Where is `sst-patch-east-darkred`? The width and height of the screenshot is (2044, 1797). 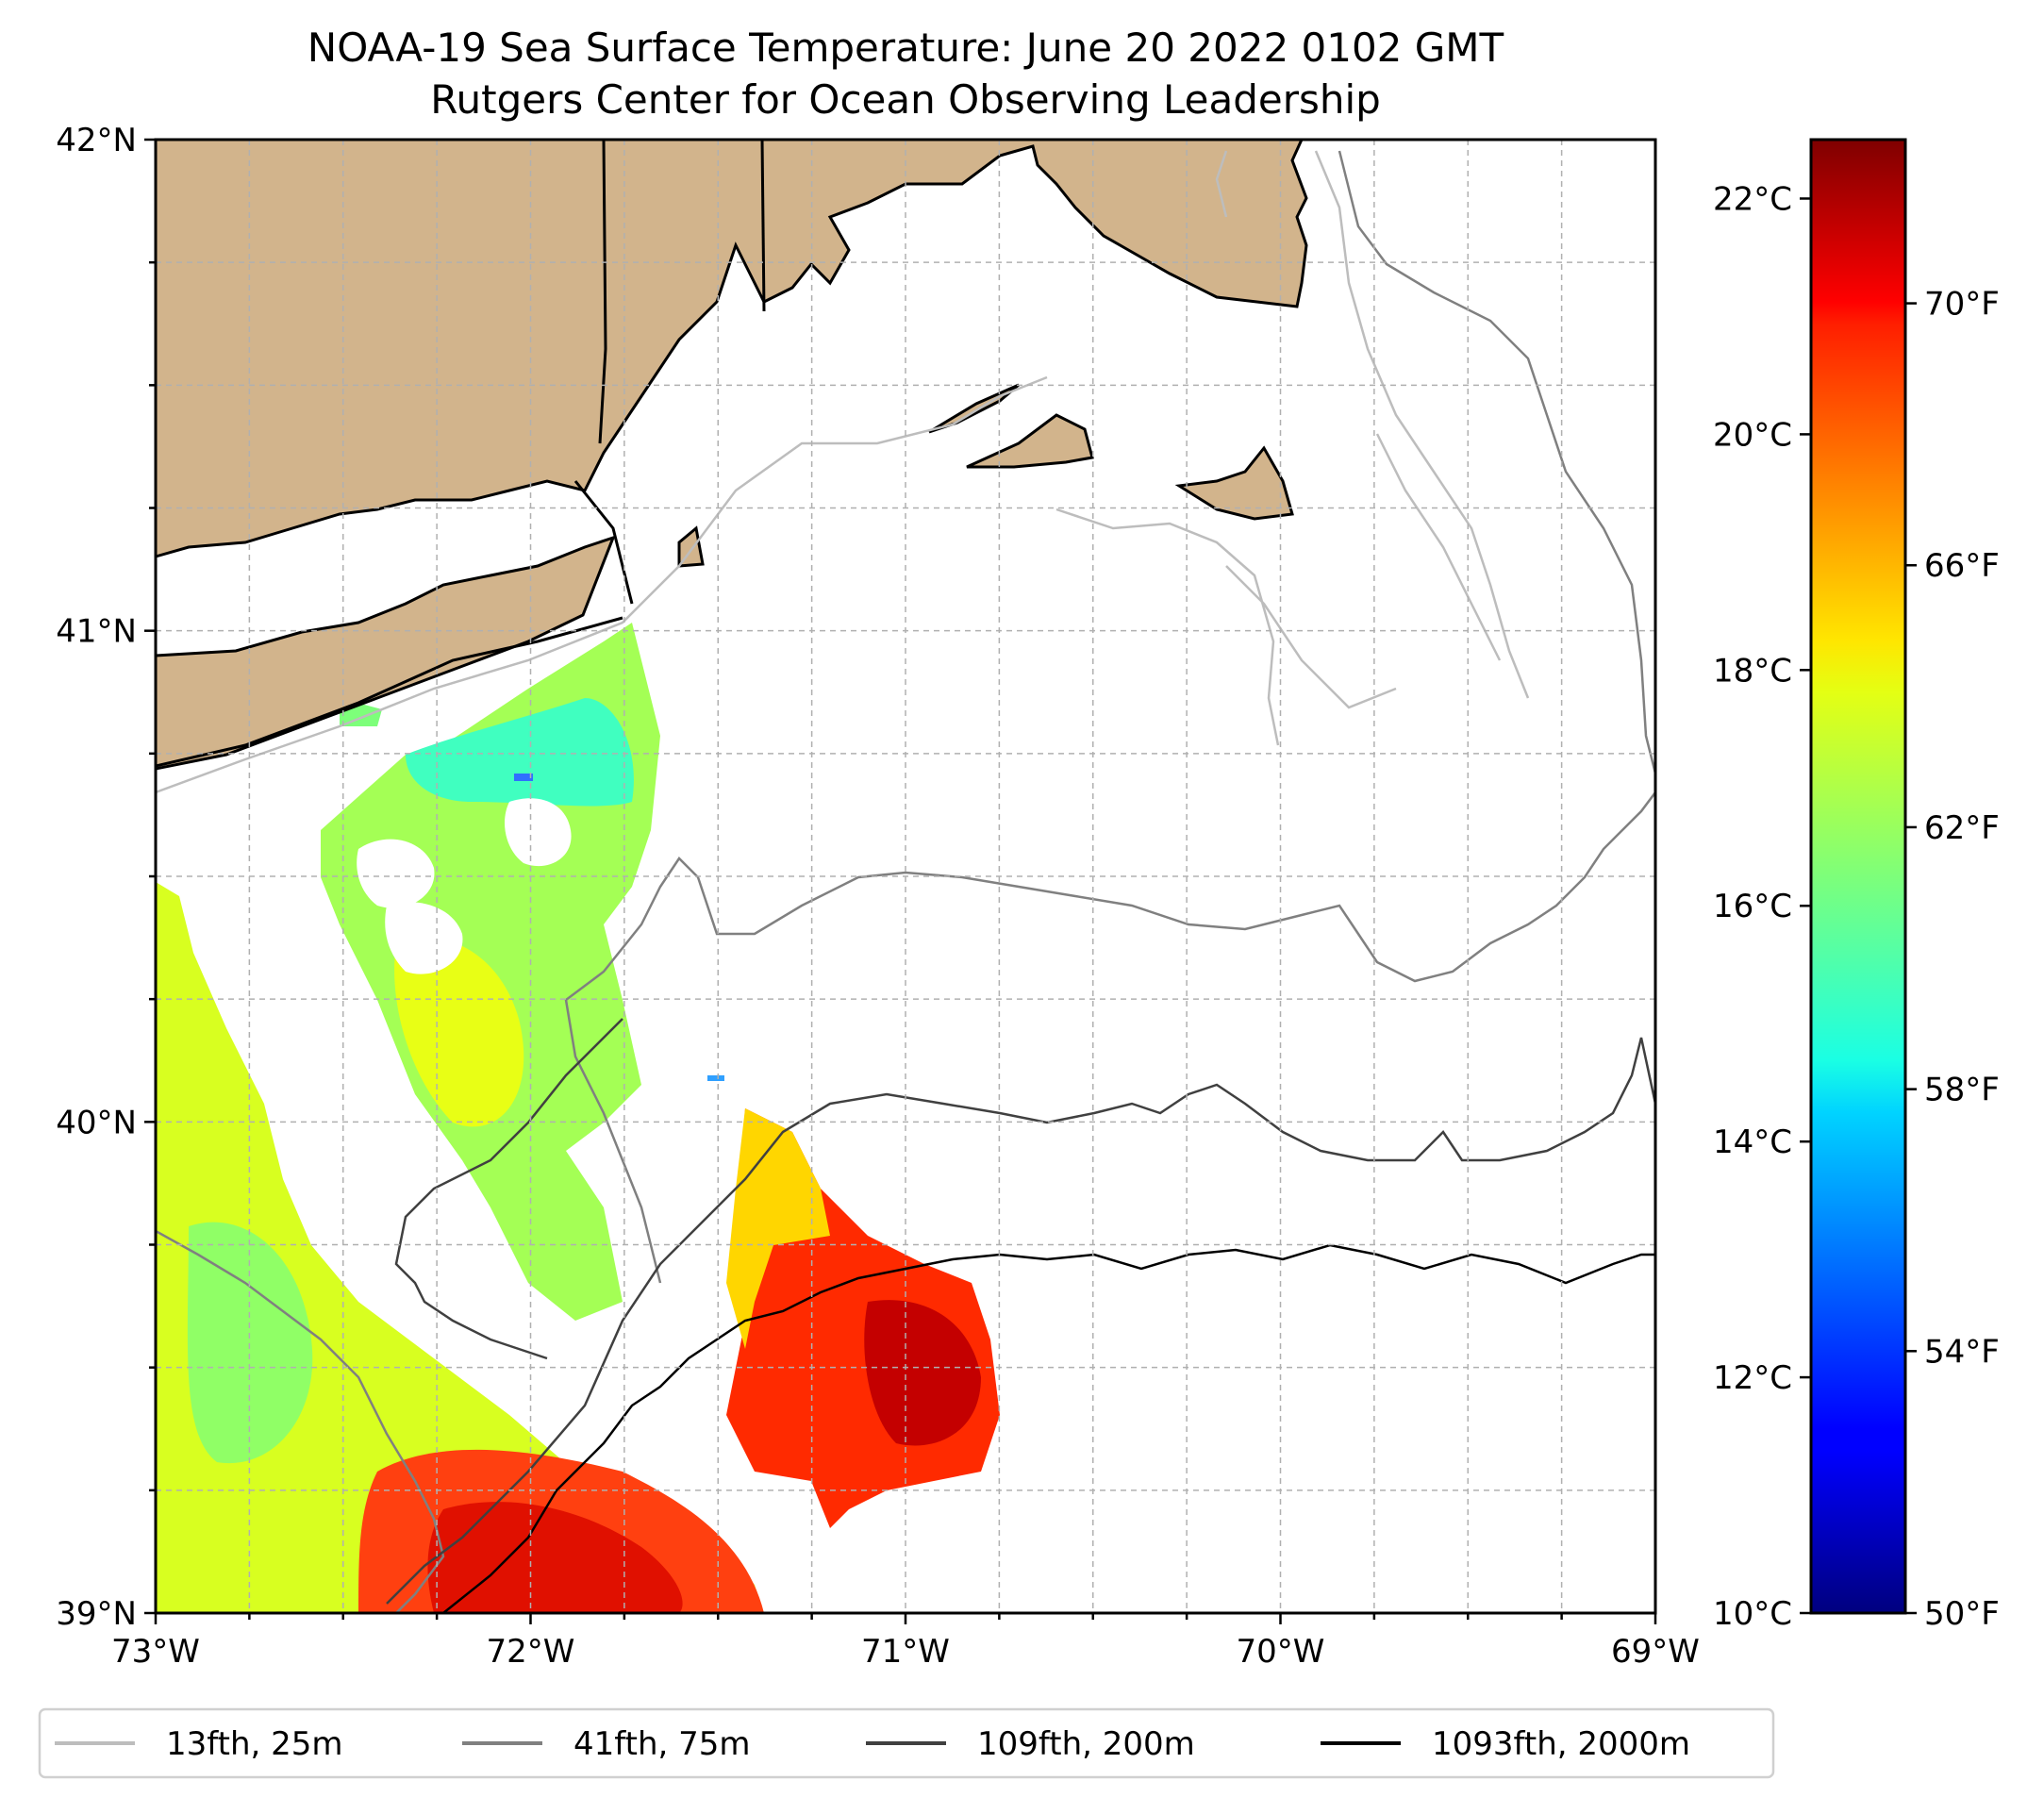 sst-patch-east-darkred is located at coordinates (922, 1373).